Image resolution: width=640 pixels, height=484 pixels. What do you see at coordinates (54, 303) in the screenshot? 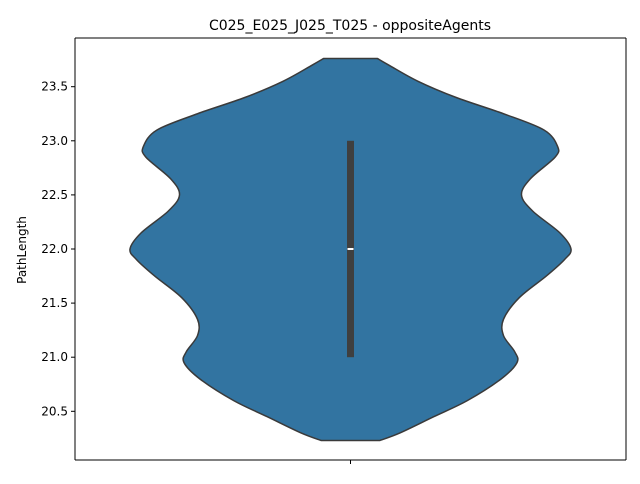
I see `y-tick-label-2: 21.5` at bounding box center [54, 303].